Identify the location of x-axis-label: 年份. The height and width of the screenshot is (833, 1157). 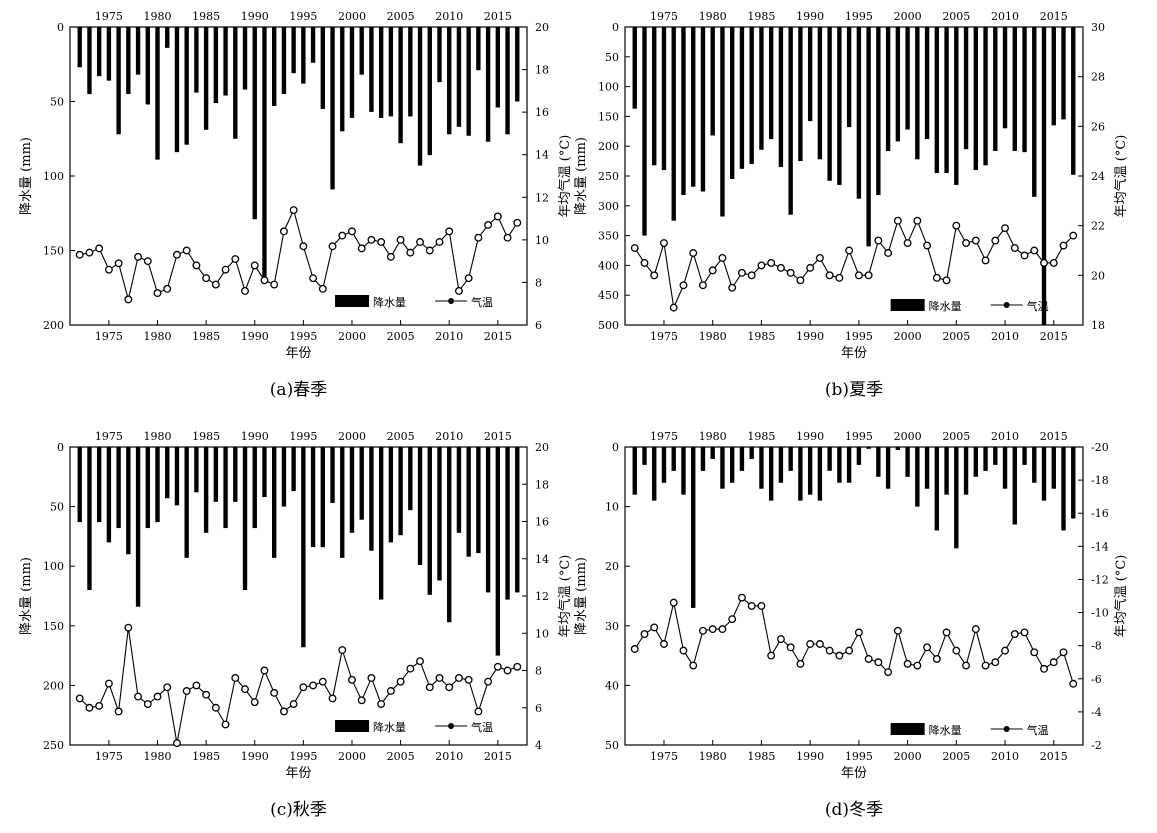
(298, 773).